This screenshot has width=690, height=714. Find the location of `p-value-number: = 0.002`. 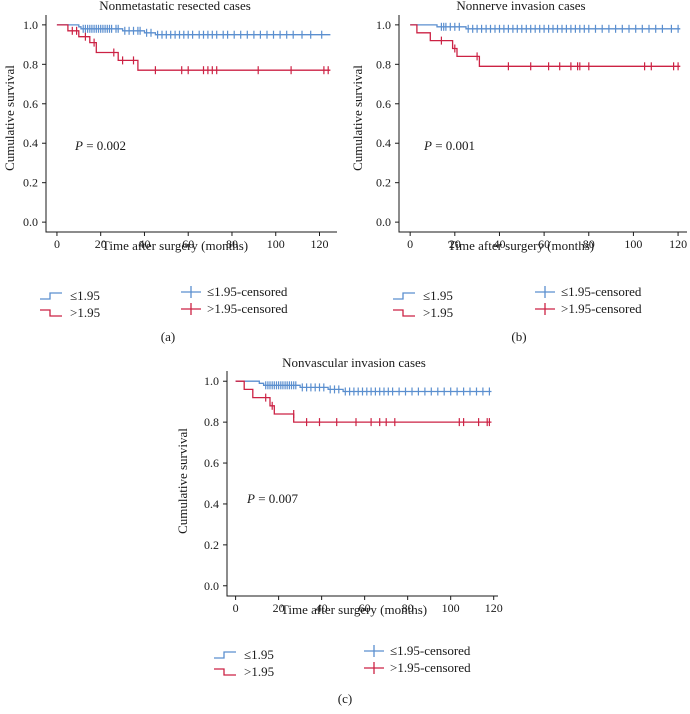

p-value-number: = 0.002 is located at coordinates (104, 145).